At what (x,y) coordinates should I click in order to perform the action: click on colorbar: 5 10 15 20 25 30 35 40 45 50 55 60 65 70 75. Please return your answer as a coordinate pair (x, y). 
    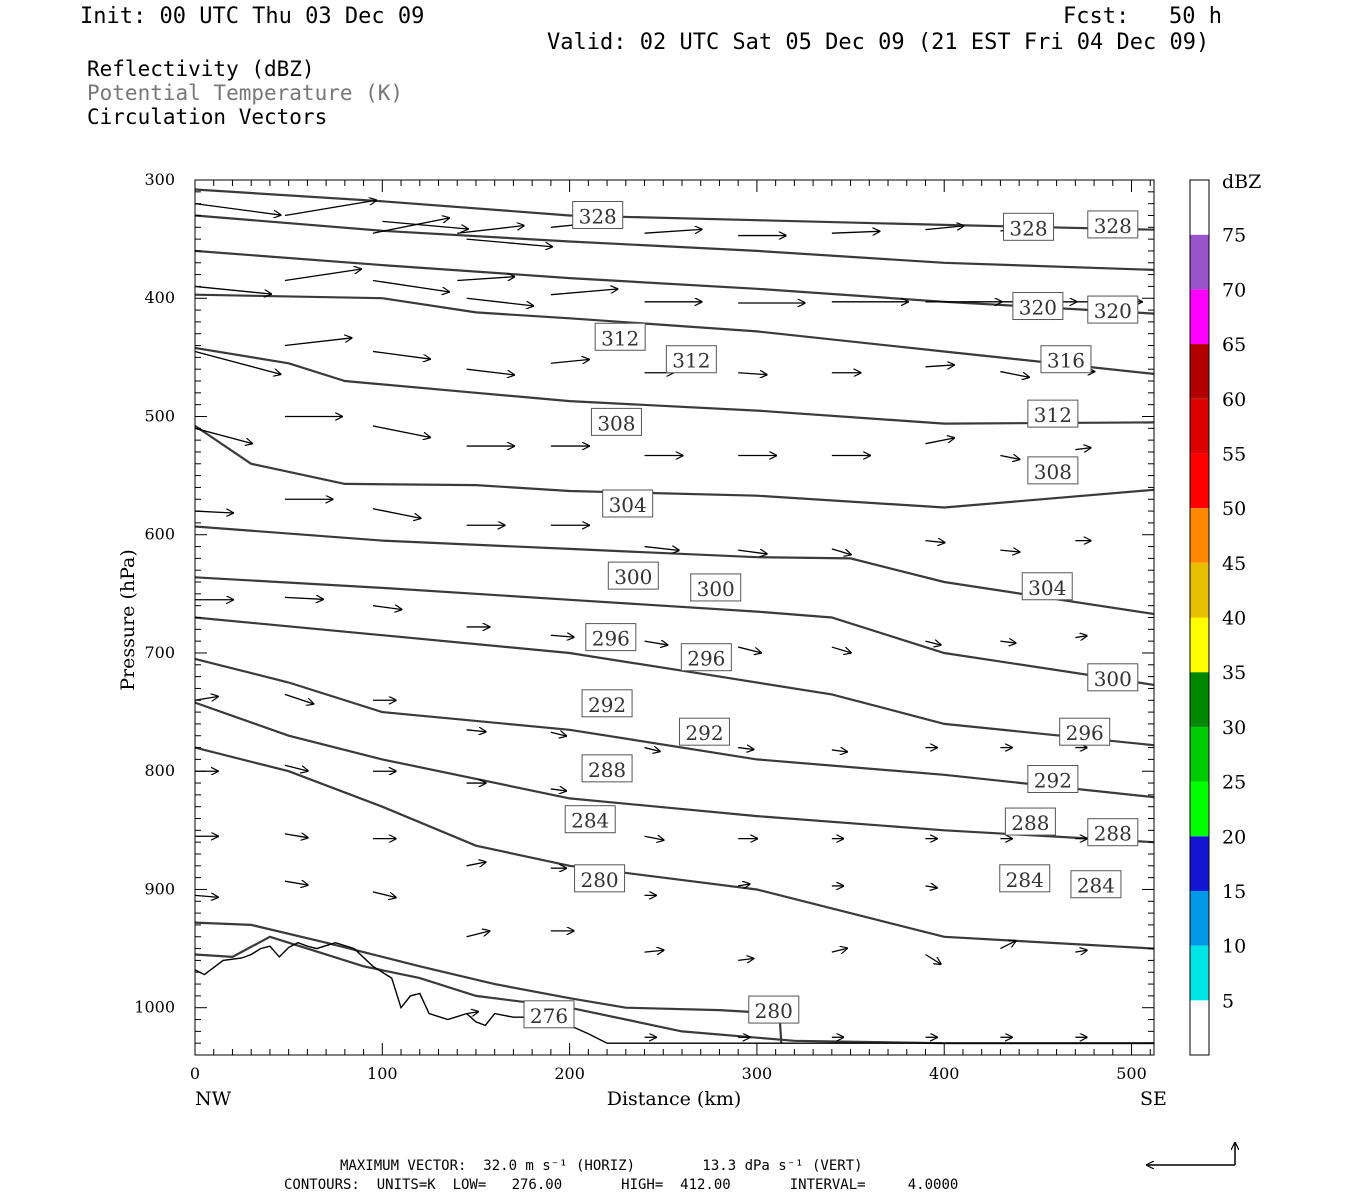
    Looking at the image, I should click on (1217, 617).